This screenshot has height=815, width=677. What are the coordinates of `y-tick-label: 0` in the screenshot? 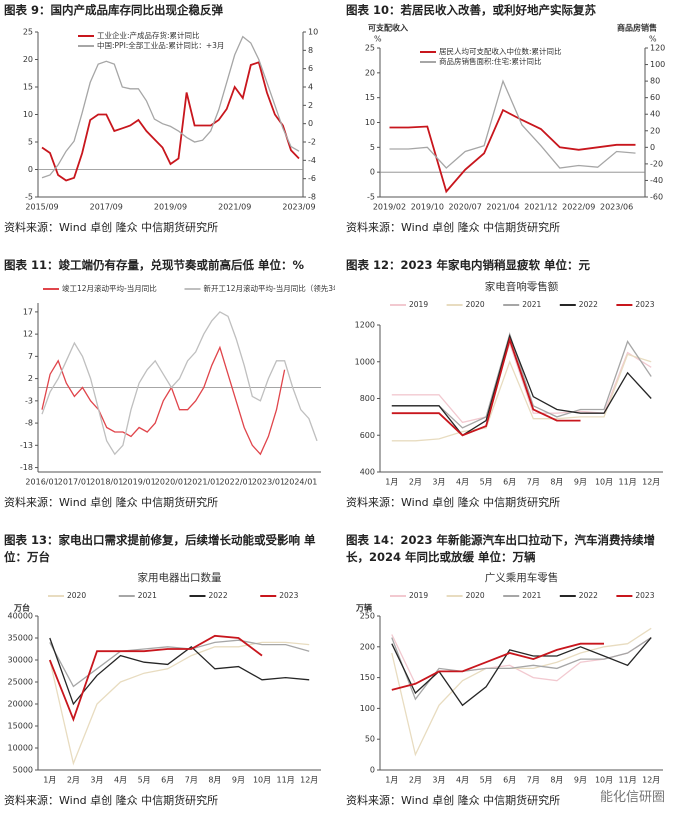 It's located at (372, 770).